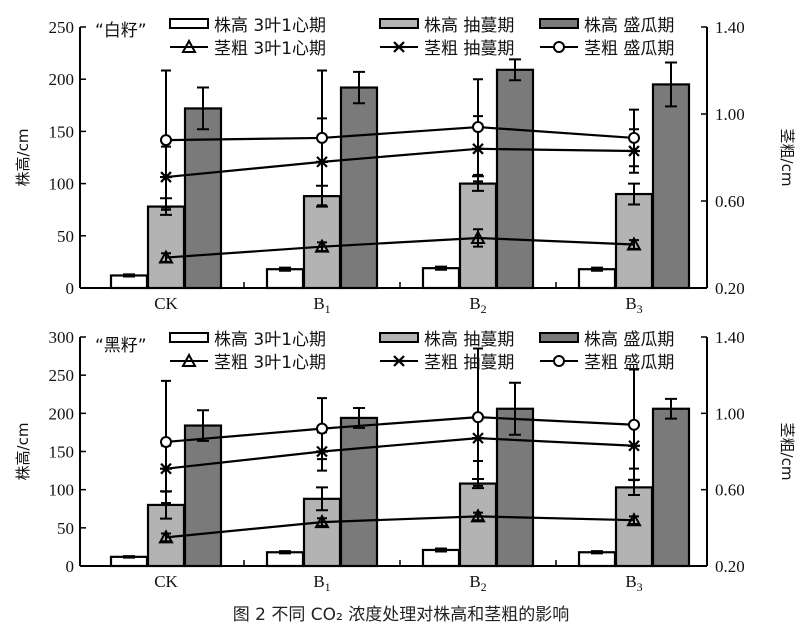 This screenshot has height=632, width=802. What do you see at coordinates (121, 31) in the screenshot?
I see `panel-title: “白籽”` at bounding box center [121, 31].